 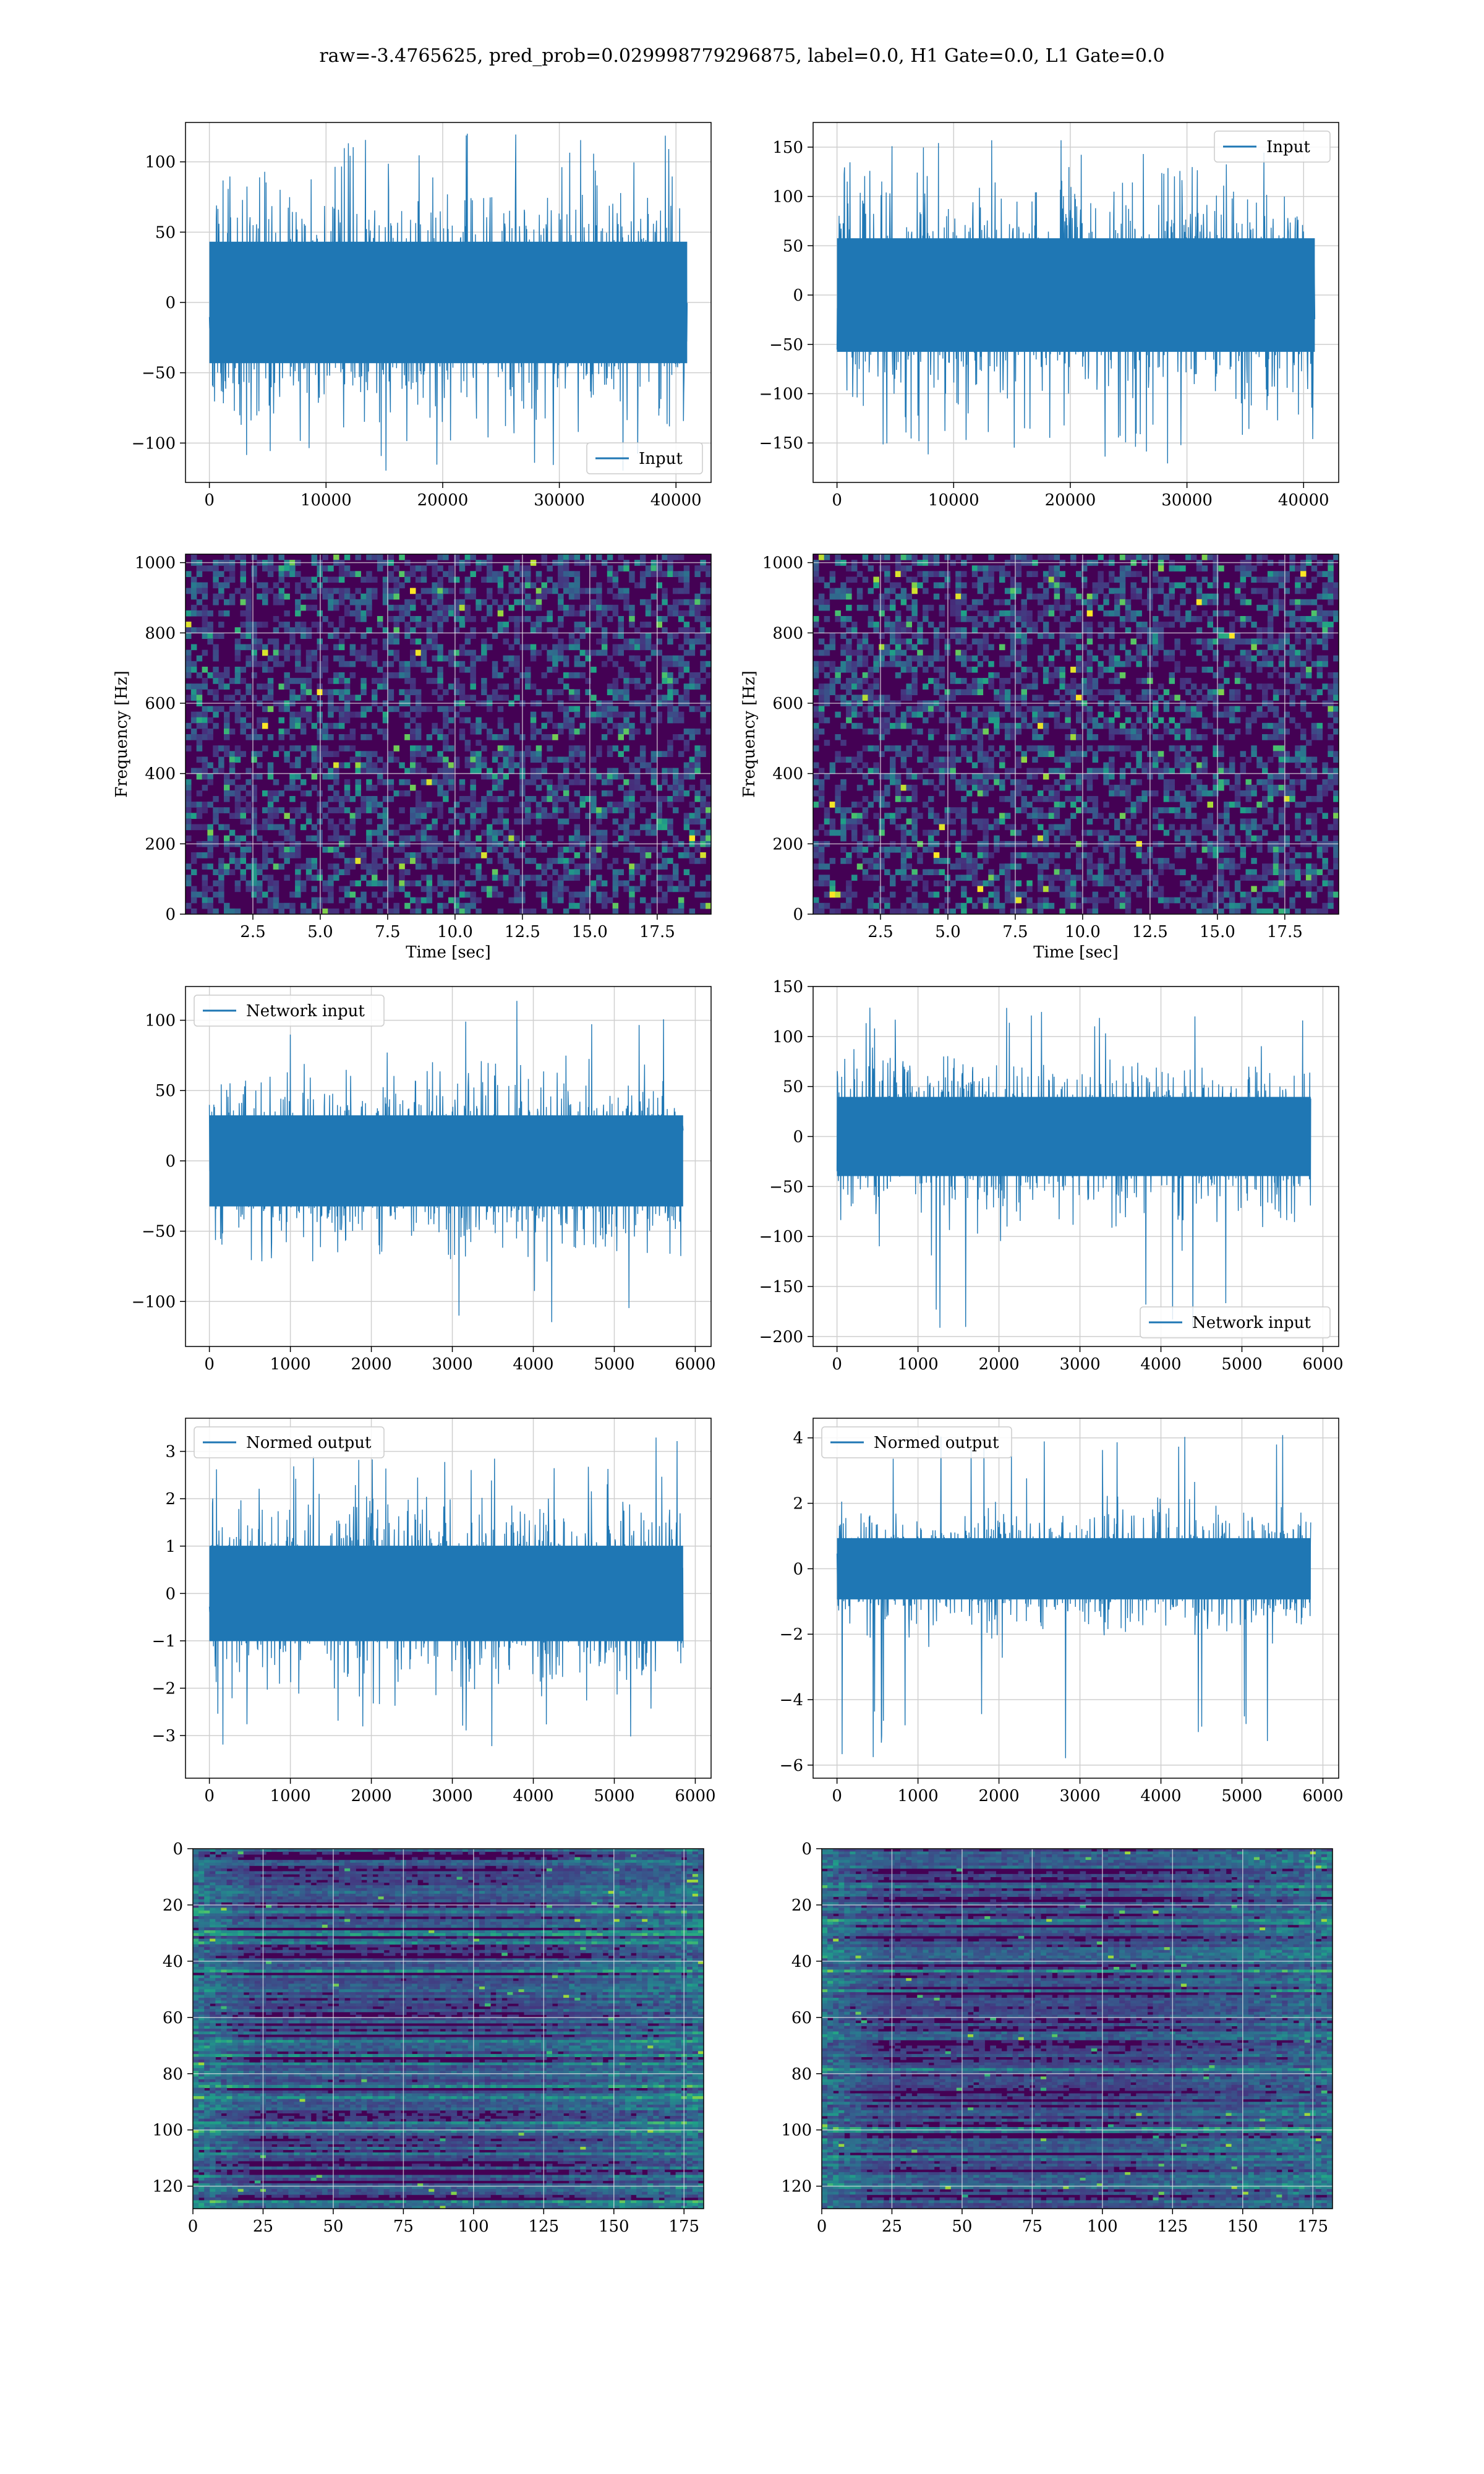 I want to click on l1-spectrogram-xtick-label: 10.0, so click(x=1083, y=932).